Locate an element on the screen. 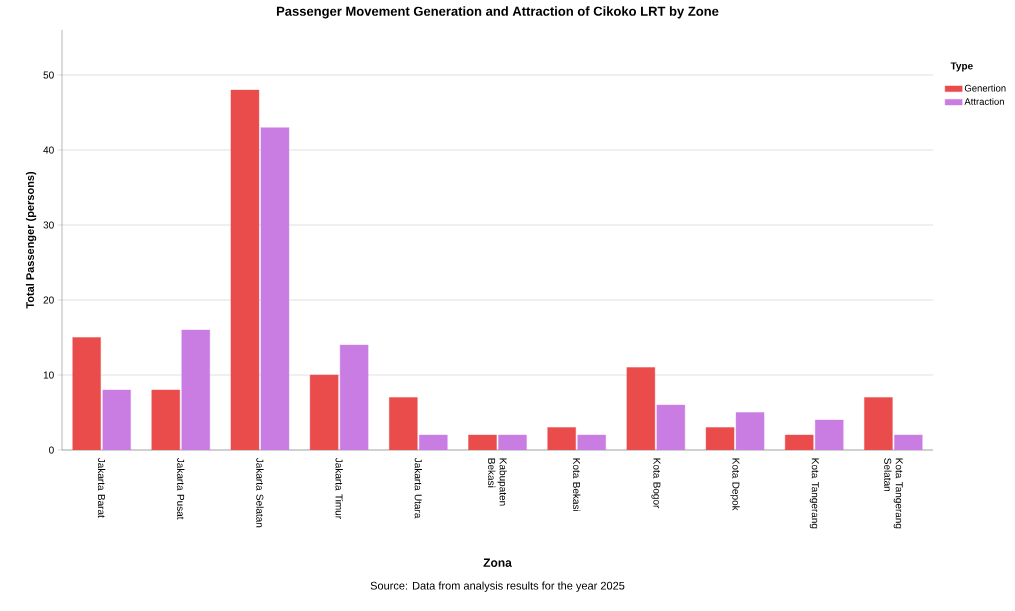 The height and width of the screenshot is (611, 1015). y-tick-label: 10 is located at coordinates (48, 375).